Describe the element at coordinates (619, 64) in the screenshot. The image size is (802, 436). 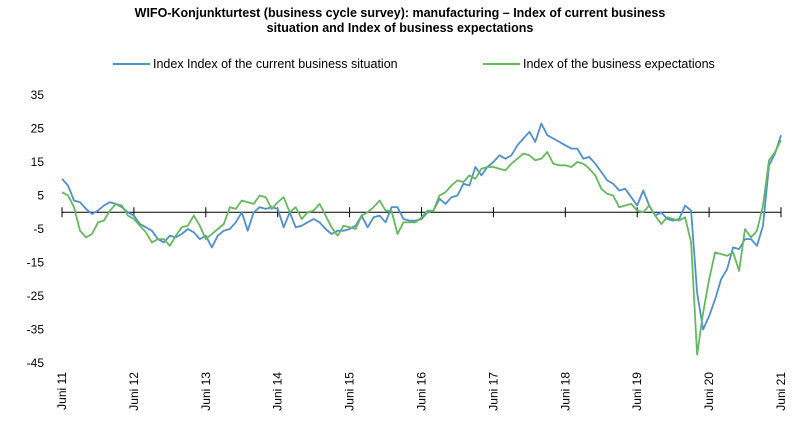
I see `legend-label-2: Index of the business expectations` at that location.